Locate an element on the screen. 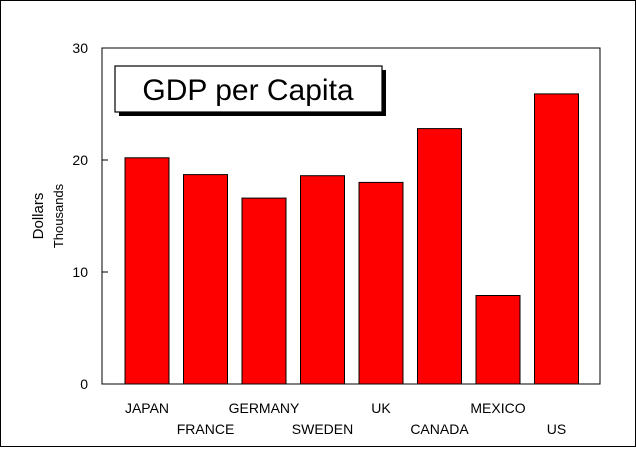  y-axis-ticks: 0 10 20 30 is located at coordinates (90, 216).